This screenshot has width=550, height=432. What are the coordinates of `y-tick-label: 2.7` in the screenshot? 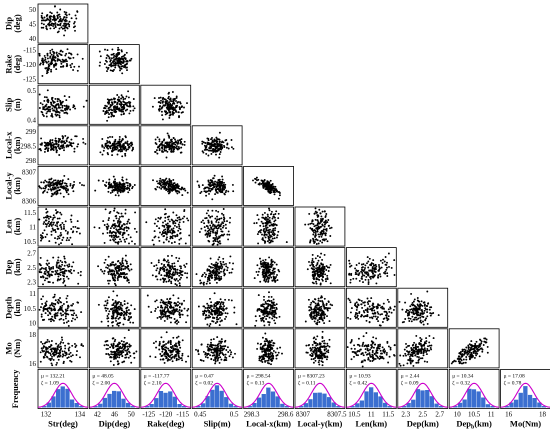 It's located at (31, 254).